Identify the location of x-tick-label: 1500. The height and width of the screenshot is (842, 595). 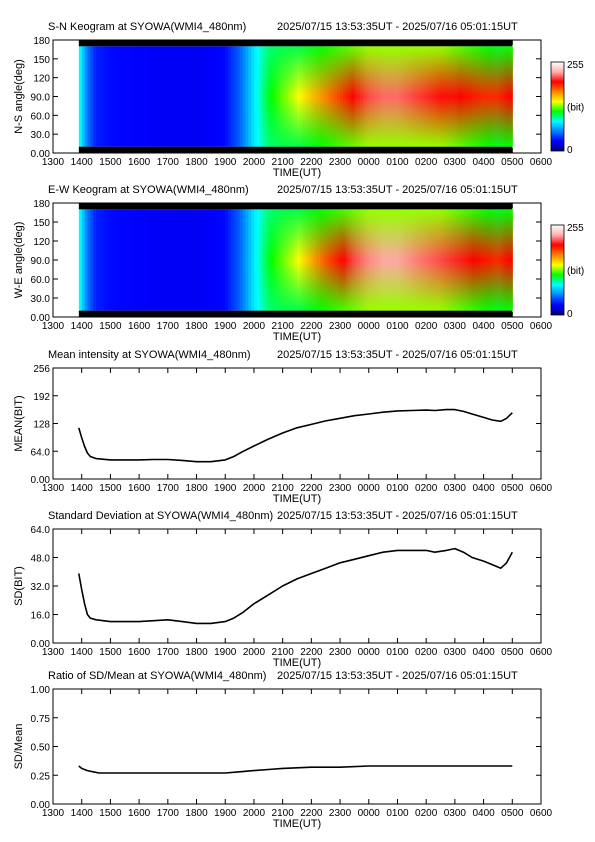
(110, 326).